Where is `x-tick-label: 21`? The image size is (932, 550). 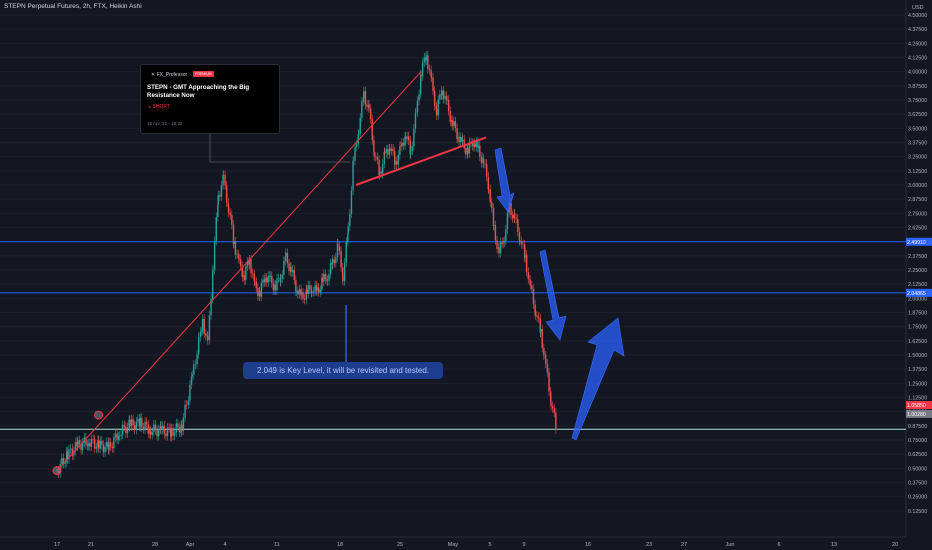
x-tick-label: 21 is located at coordinates (91, 545).